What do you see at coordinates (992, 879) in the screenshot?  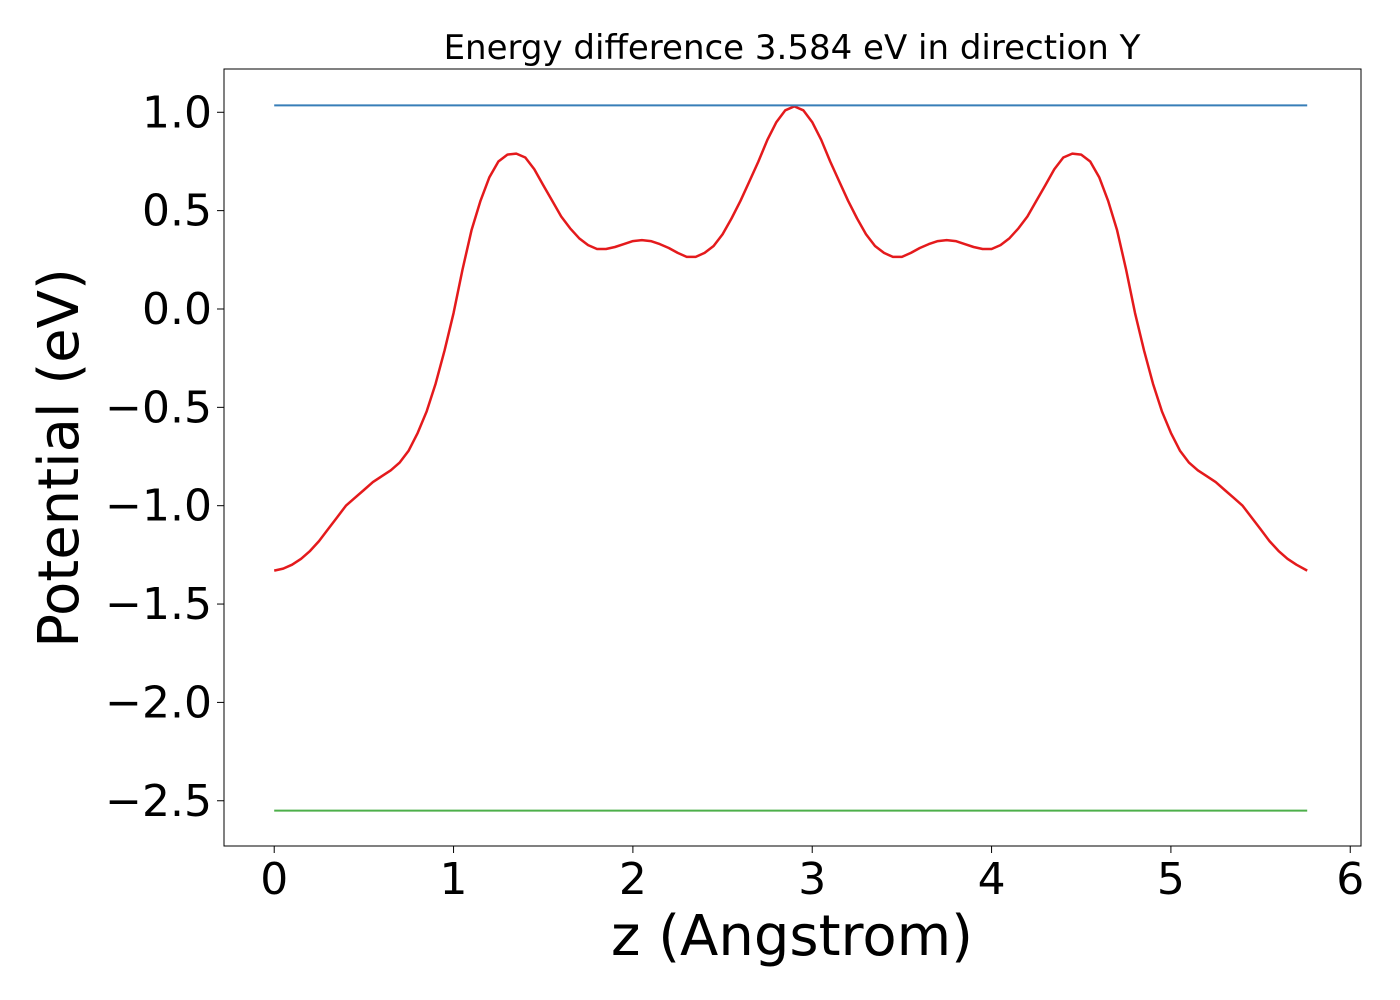 I see `x-tick-label: 4` at bounding box center [992, 879].